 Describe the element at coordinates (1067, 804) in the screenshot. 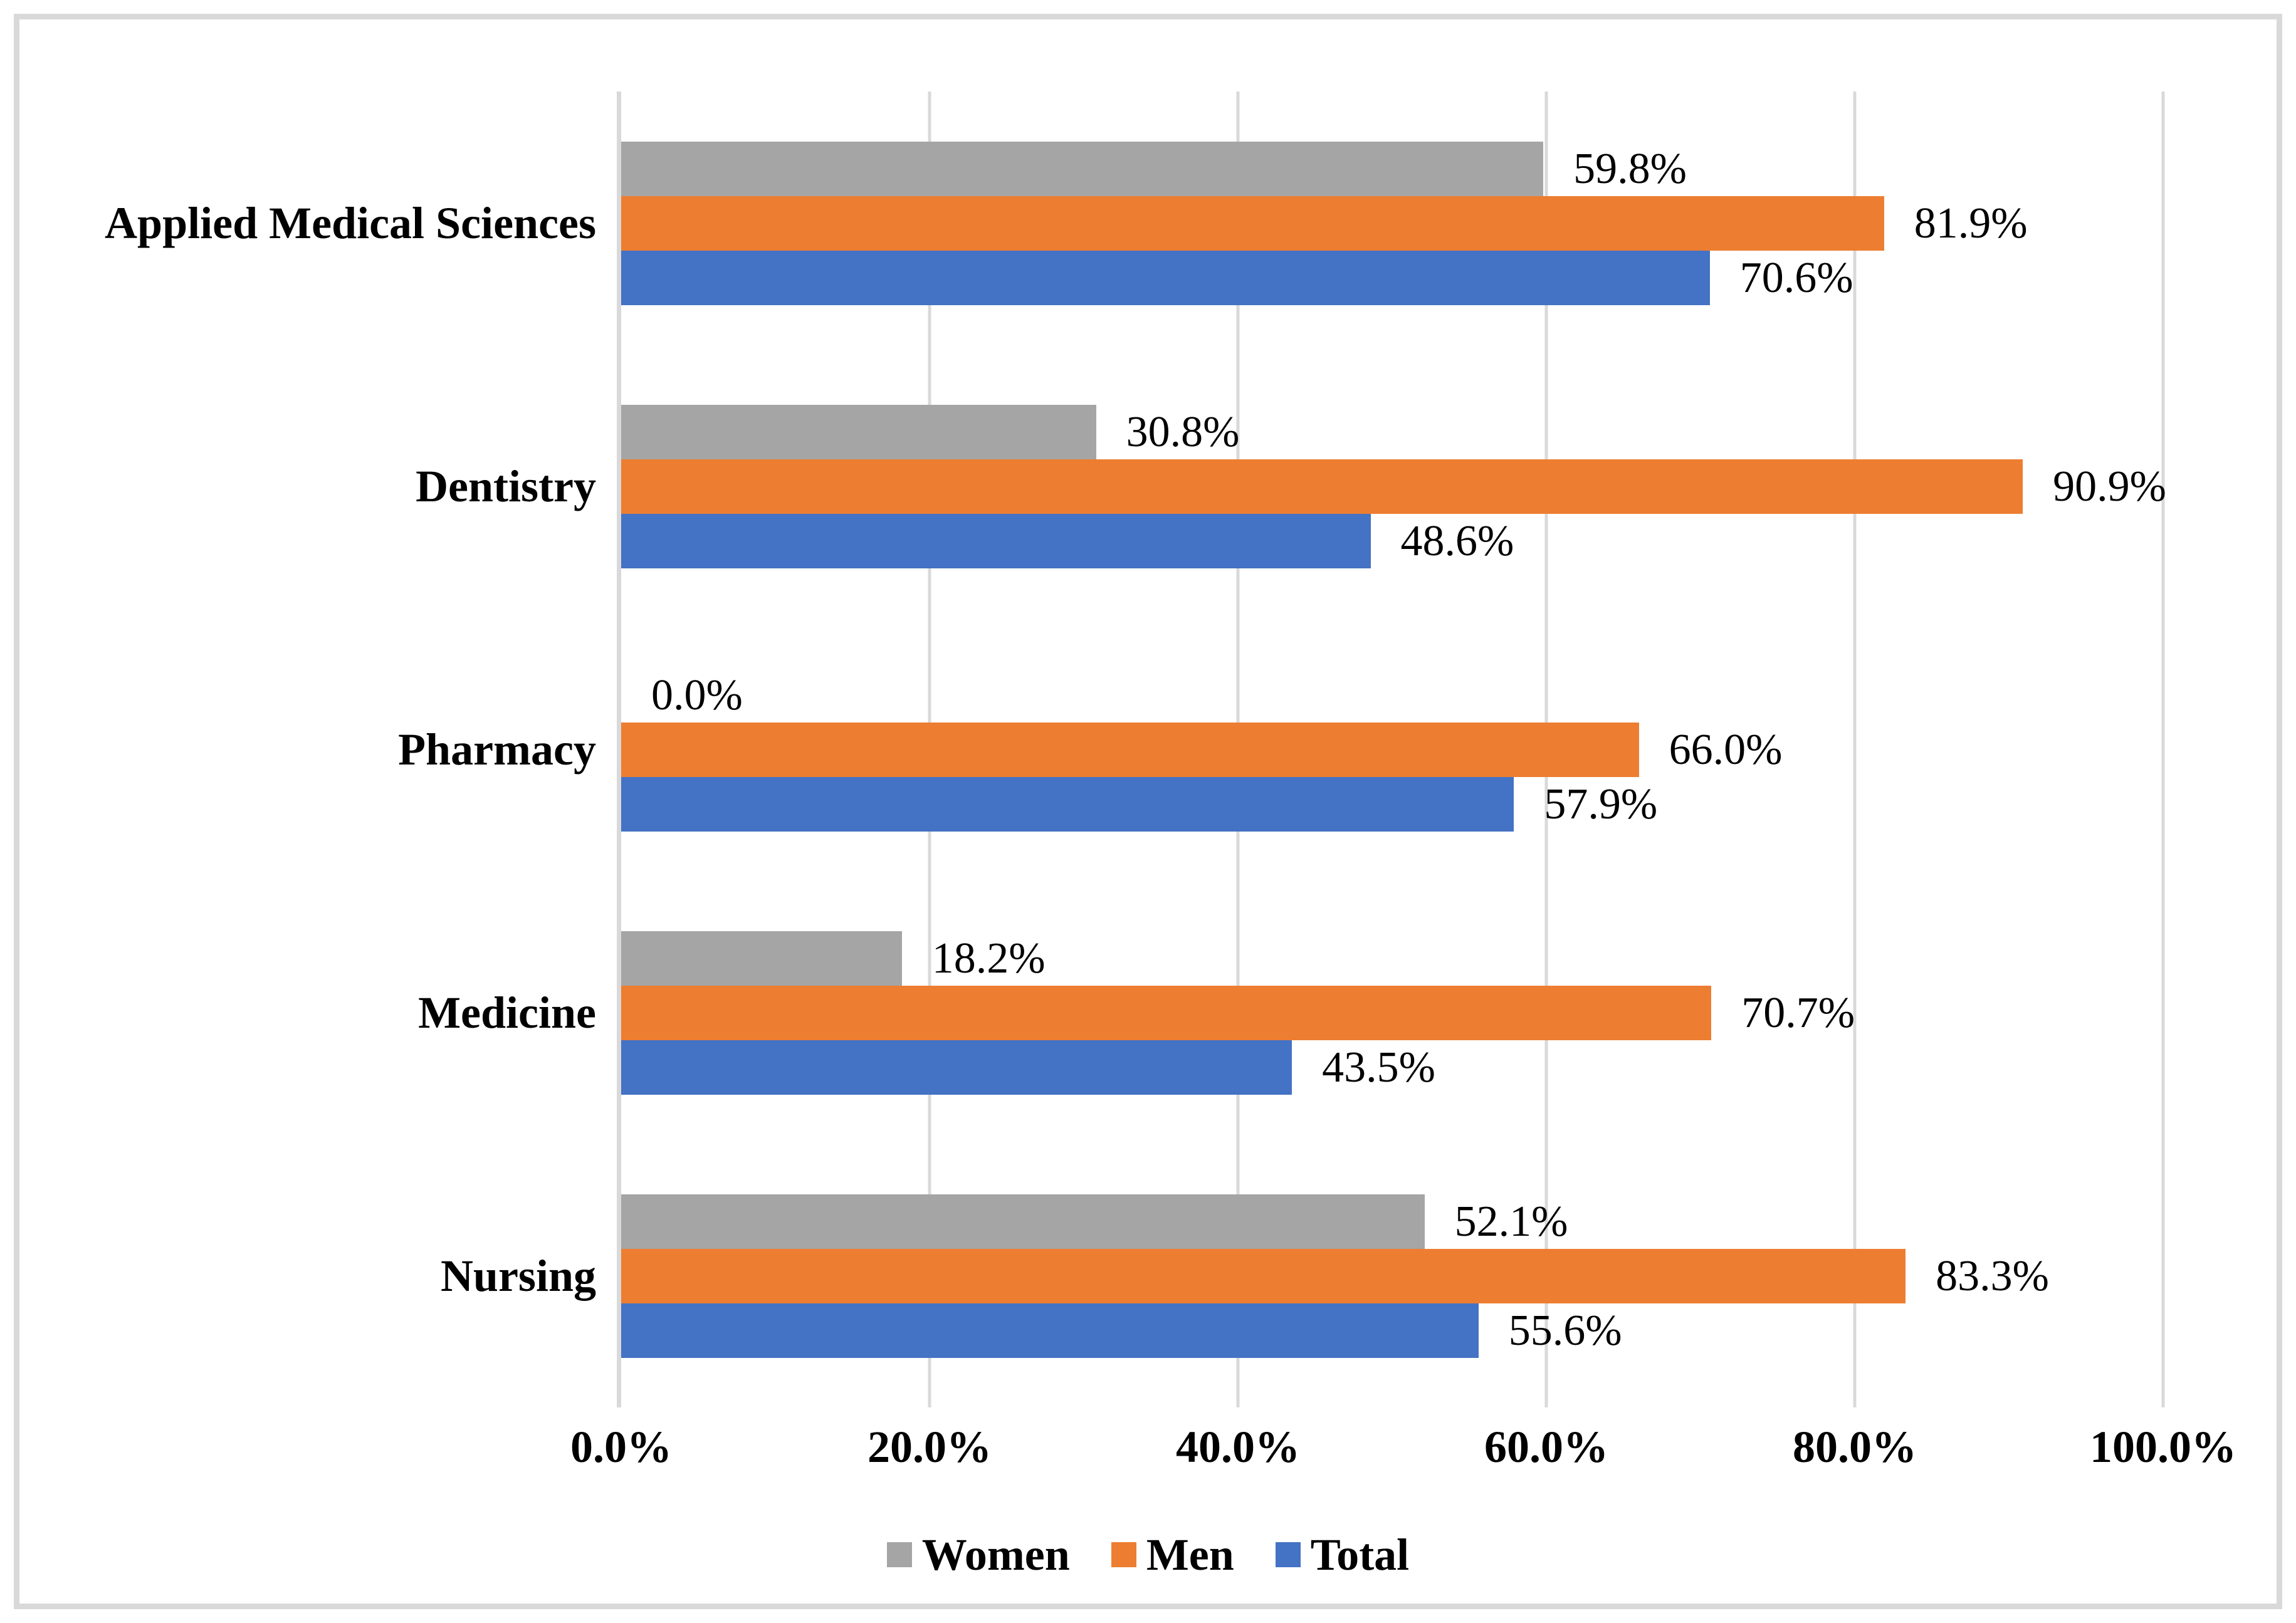

I see `bar-total-pharmacy` at that location.